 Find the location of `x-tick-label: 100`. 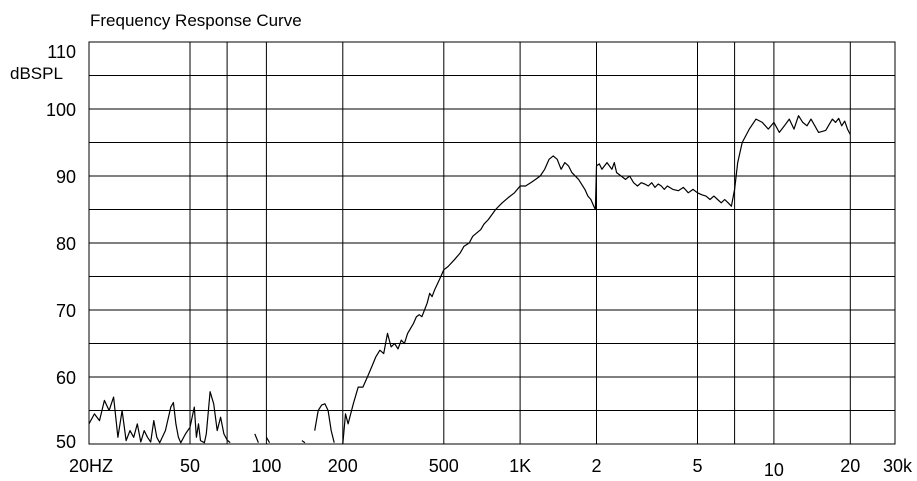

x-tick-label: 100 is located at coordinates (266, 466).